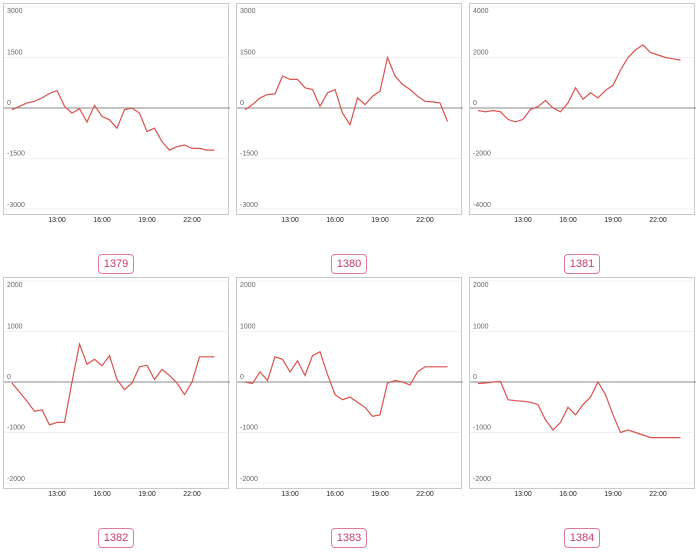 This screenshot has height=552, width=700. I want to click on chart-id-badge: 1384, so click(582, 538).